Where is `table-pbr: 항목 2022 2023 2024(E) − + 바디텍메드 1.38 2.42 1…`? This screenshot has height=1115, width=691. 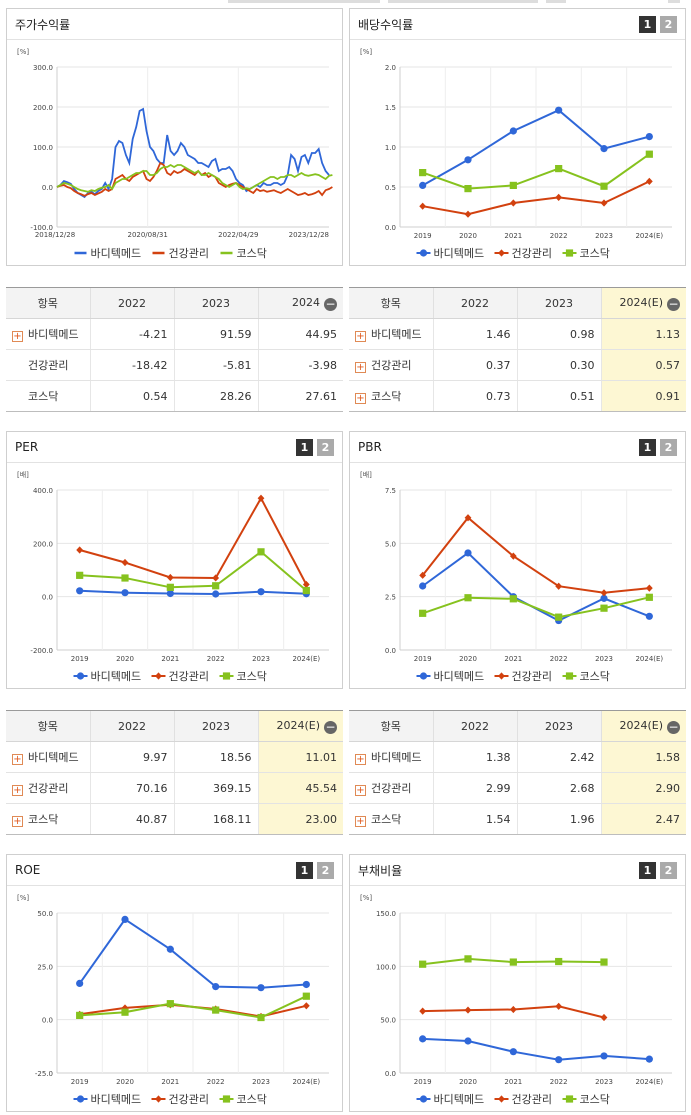
table-pbr: 항목 2022 2023 2024(E) − + 바디텍메드 1.38 2.42 1… is located at coordinates (517, 772).